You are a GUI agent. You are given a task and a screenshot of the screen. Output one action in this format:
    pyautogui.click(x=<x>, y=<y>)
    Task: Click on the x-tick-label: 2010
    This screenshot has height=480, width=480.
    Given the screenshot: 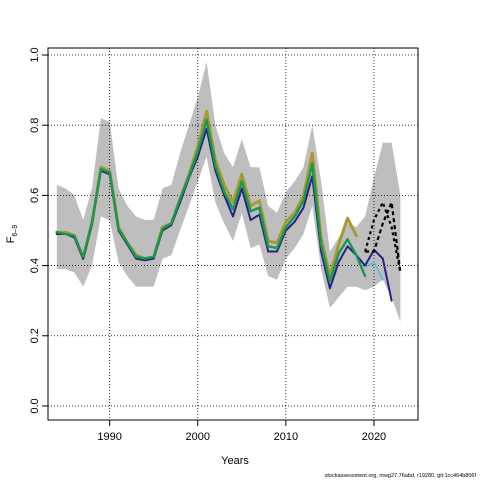 What is the action you would take?
    pyautogui.click(x=286, y=437)
    